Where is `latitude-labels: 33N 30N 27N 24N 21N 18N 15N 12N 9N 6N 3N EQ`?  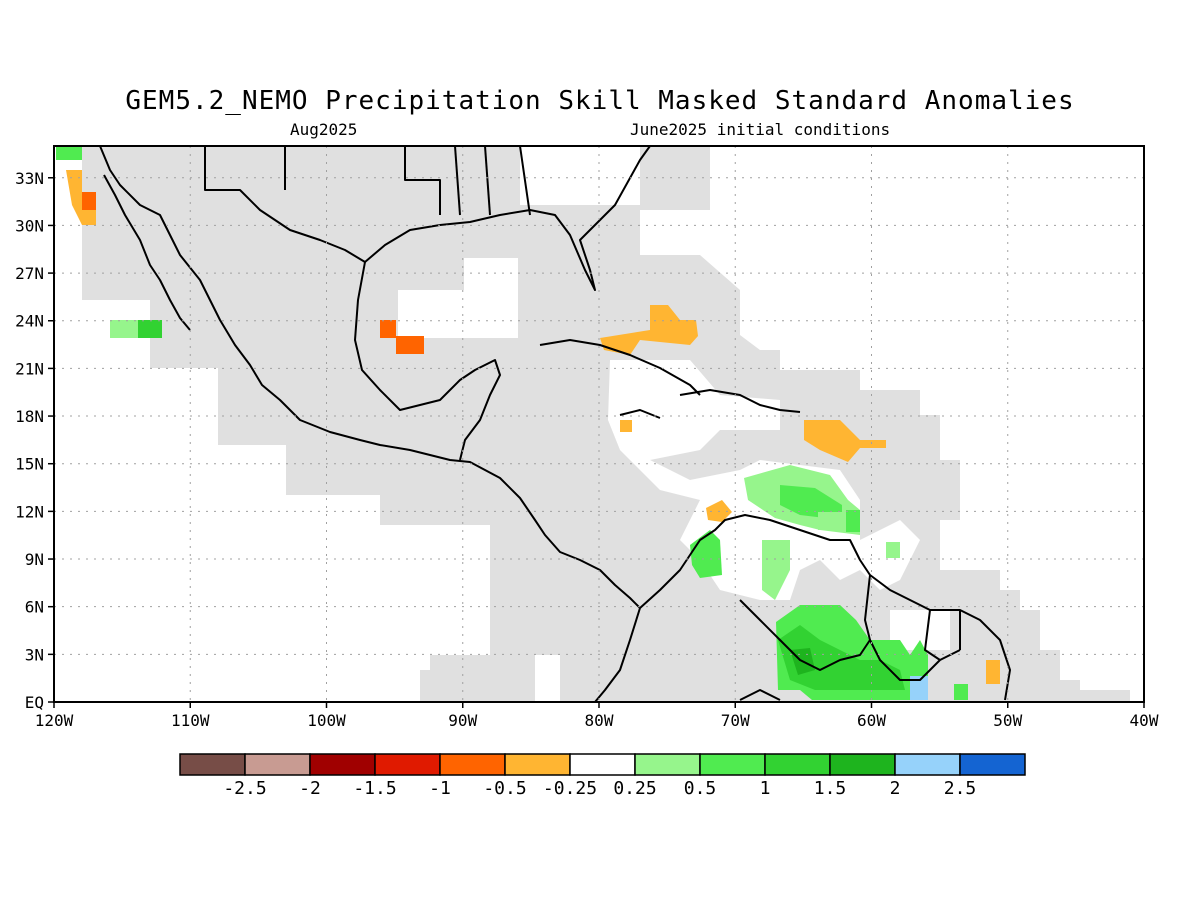 latitude-labels: 33N 30N 27N 24N 21N 18N 15N 12N 9N 6N 3N EQ is located at coordinates (34, 440).